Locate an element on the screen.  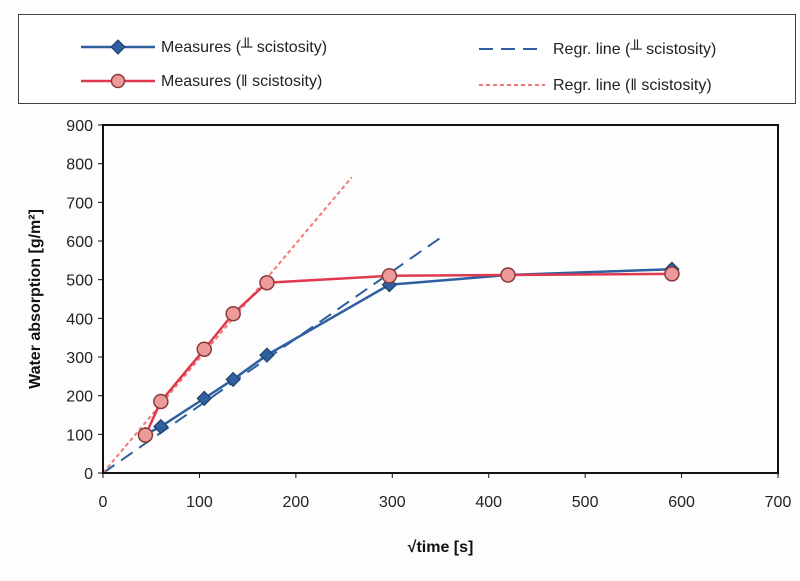
x-tick-label: 0 is located at coordinates (103, 502).